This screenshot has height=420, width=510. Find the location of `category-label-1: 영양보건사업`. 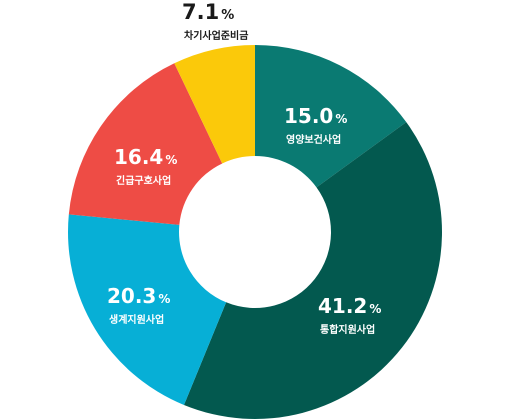

category-label-1: 영양보건사업 is located at coordinates (313, 139).